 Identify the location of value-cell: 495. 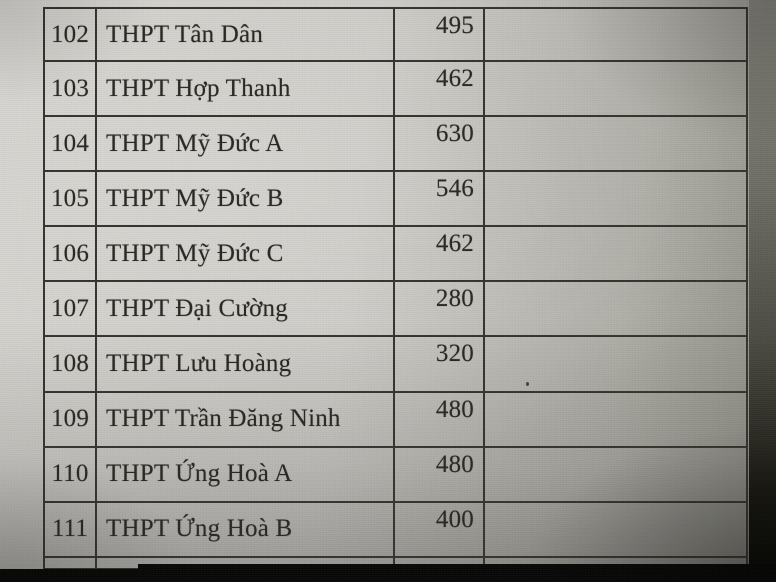
(440, 35).